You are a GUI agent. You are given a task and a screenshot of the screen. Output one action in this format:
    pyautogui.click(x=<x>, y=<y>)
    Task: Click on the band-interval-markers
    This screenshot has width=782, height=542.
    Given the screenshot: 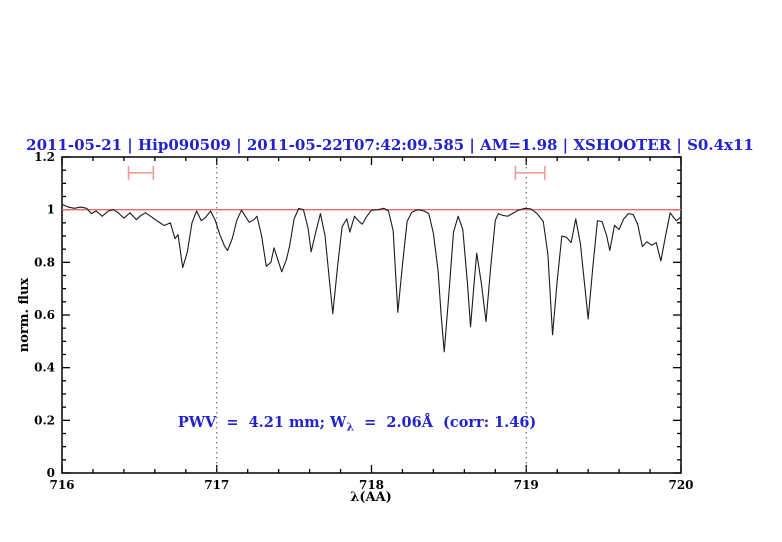 What is the action you would take?
    pyautogui.click(x=336, y=172)
    